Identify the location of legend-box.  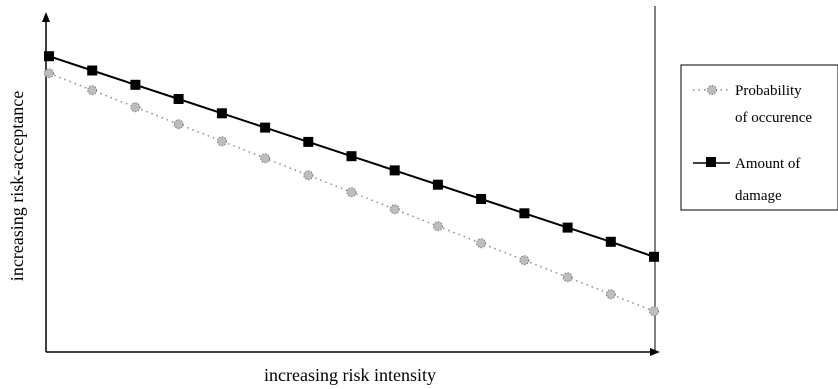
(759, 137).